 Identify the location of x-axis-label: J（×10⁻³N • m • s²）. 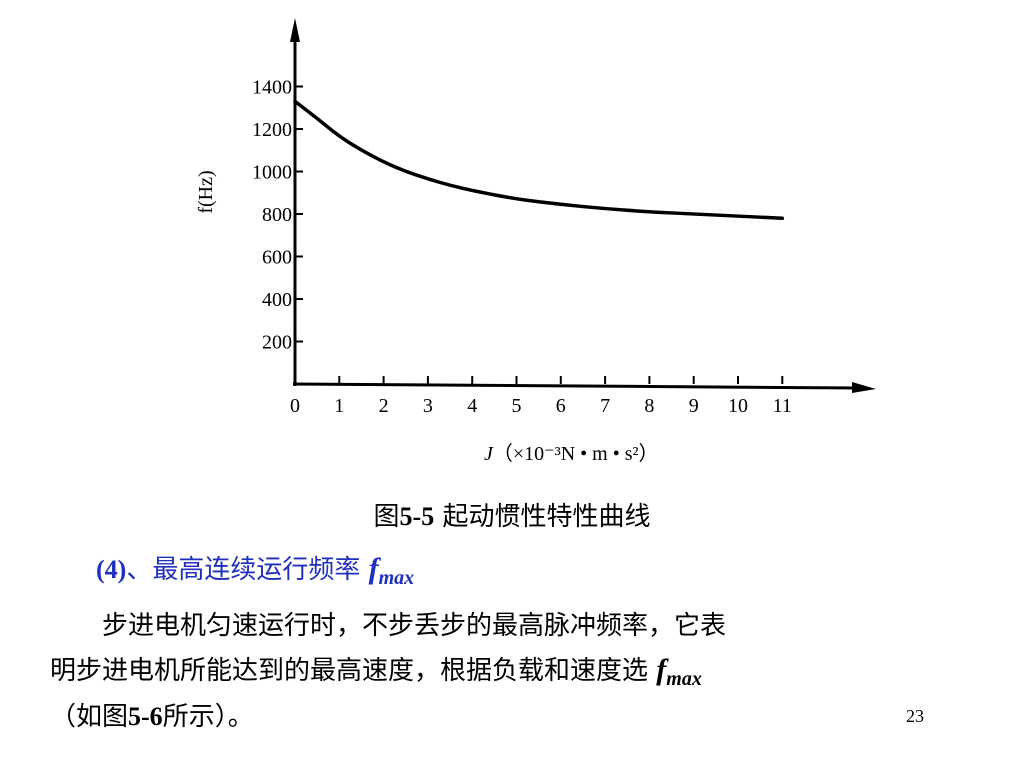
(571, 453).